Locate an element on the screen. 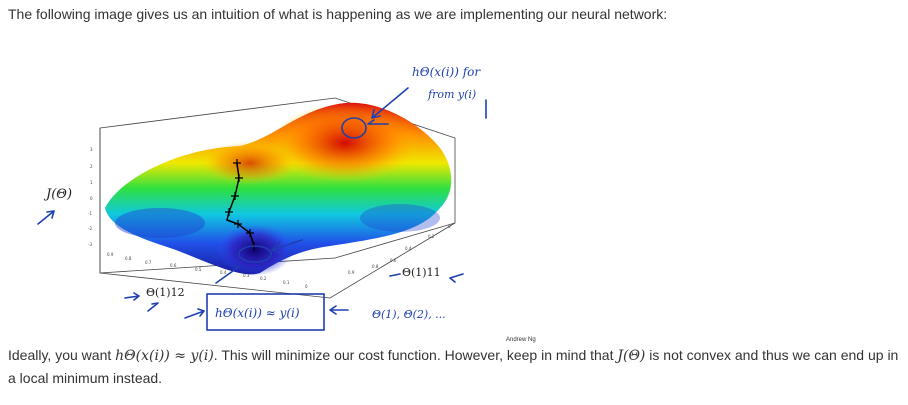 This screenshot has width=908, height=405. minimum-circle is located at coordinates (255, 254).